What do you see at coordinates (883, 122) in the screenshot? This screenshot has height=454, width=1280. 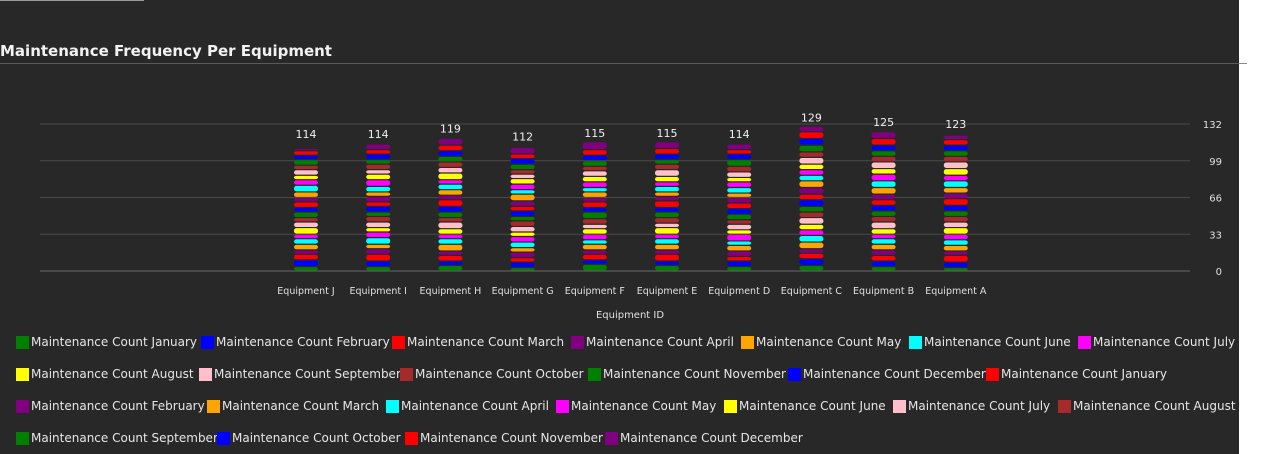 I see `bar-total-label: 125` at bounding box center [883, 122].